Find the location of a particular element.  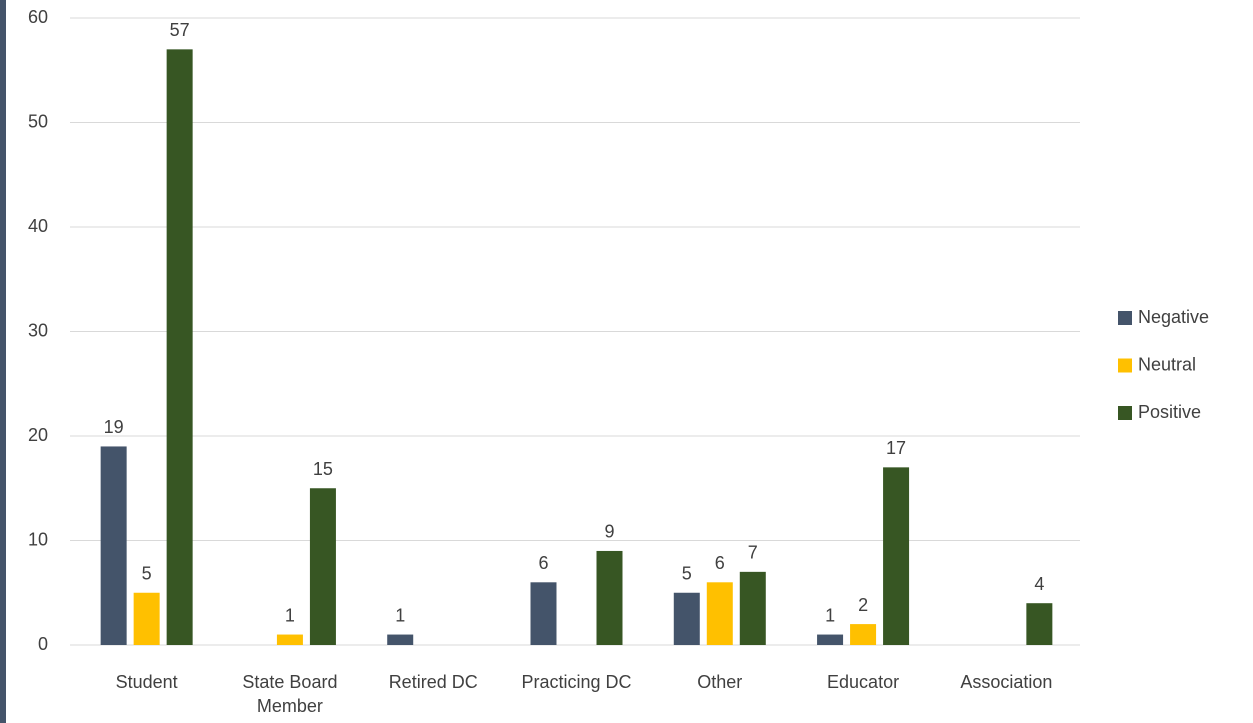

data-label: 19 is located at coordinates (114, 427).